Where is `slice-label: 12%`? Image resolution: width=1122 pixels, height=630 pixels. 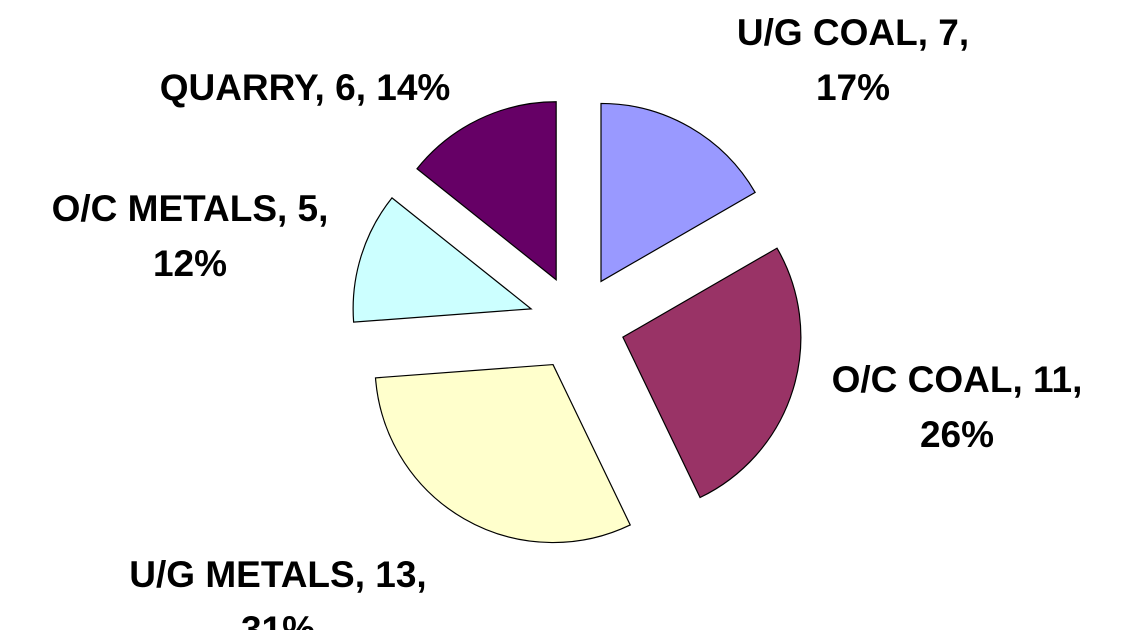
slice-label: 12% is located at coordinates (190, 263).